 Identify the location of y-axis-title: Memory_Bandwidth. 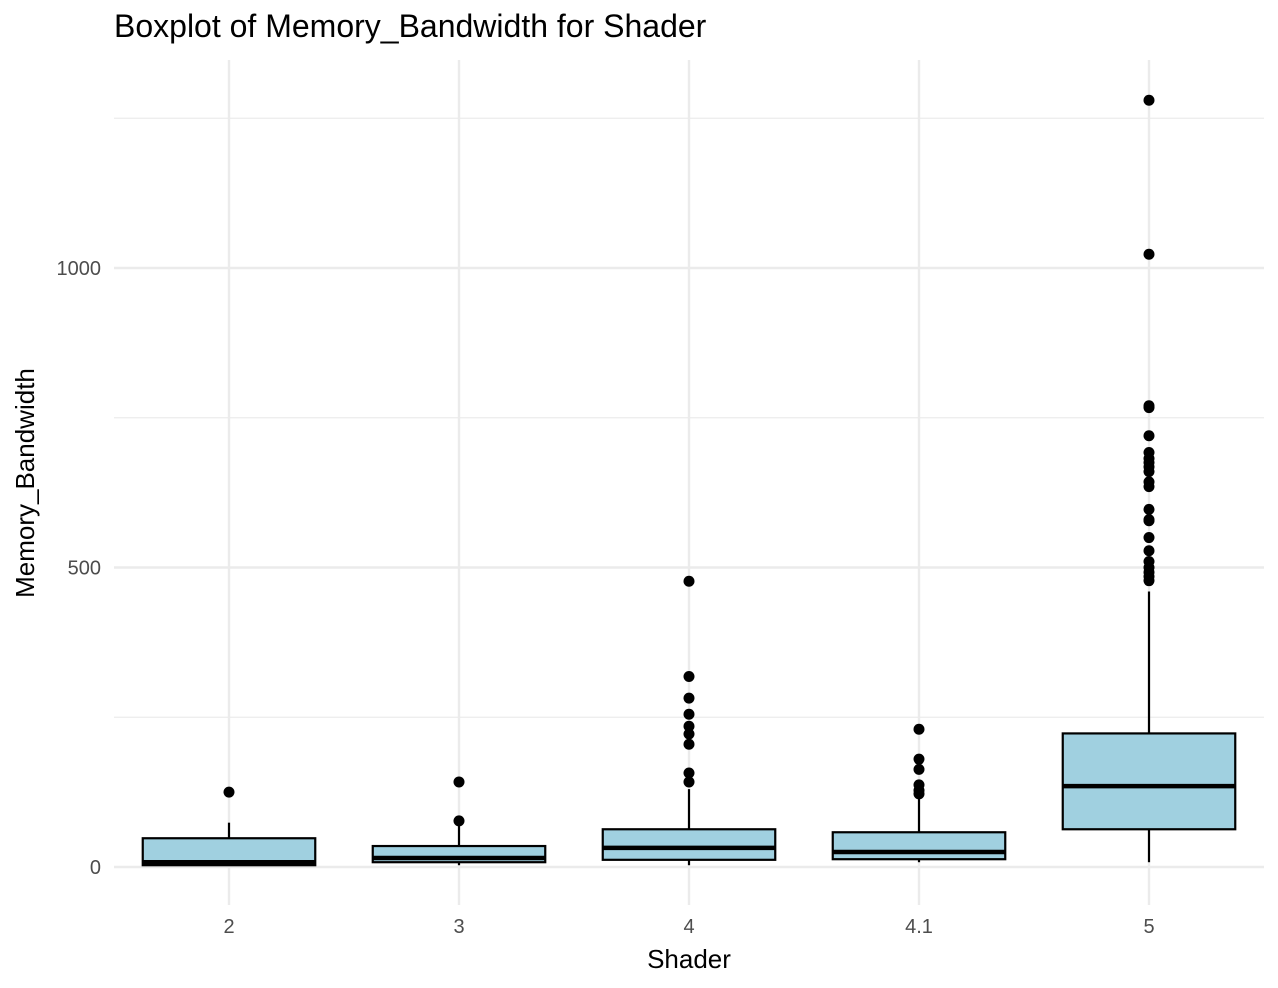
(25, 483).